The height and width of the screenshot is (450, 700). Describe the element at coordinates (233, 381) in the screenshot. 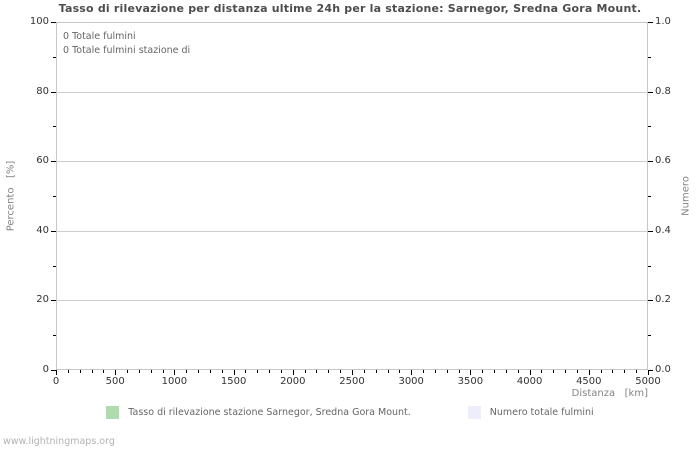

I see `x-axis-tick-label: 1500` at that location.